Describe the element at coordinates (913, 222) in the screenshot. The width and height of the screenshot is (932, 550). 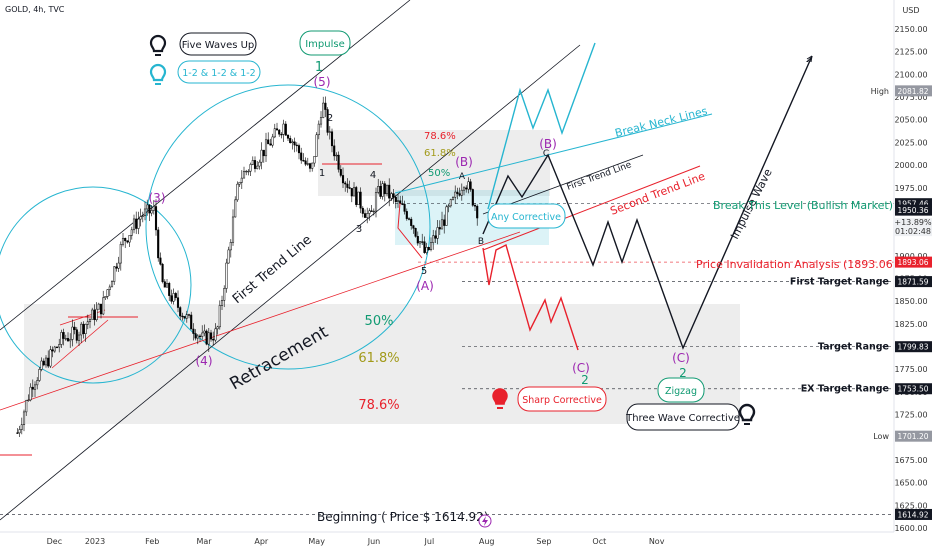
I see `price-tag-extra-label: +13.89%` at that location.